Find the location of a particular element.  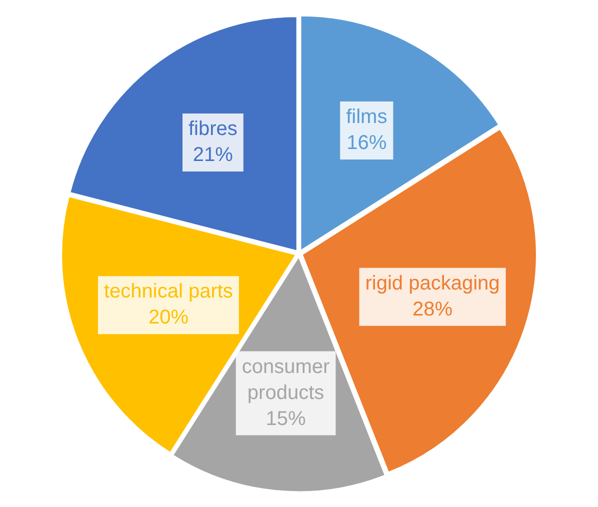

slice-label: films is located at coordinates (367, 117).